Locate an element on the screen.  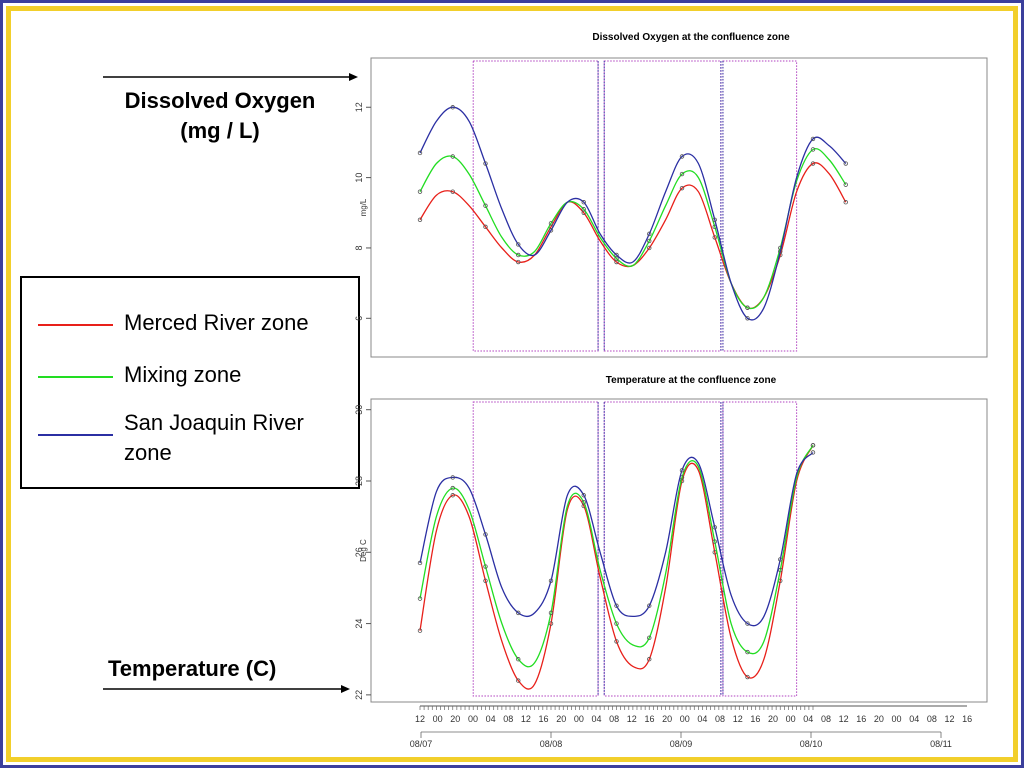
legend-swatch-sanjoaquin is located at coordinates (75, 435).